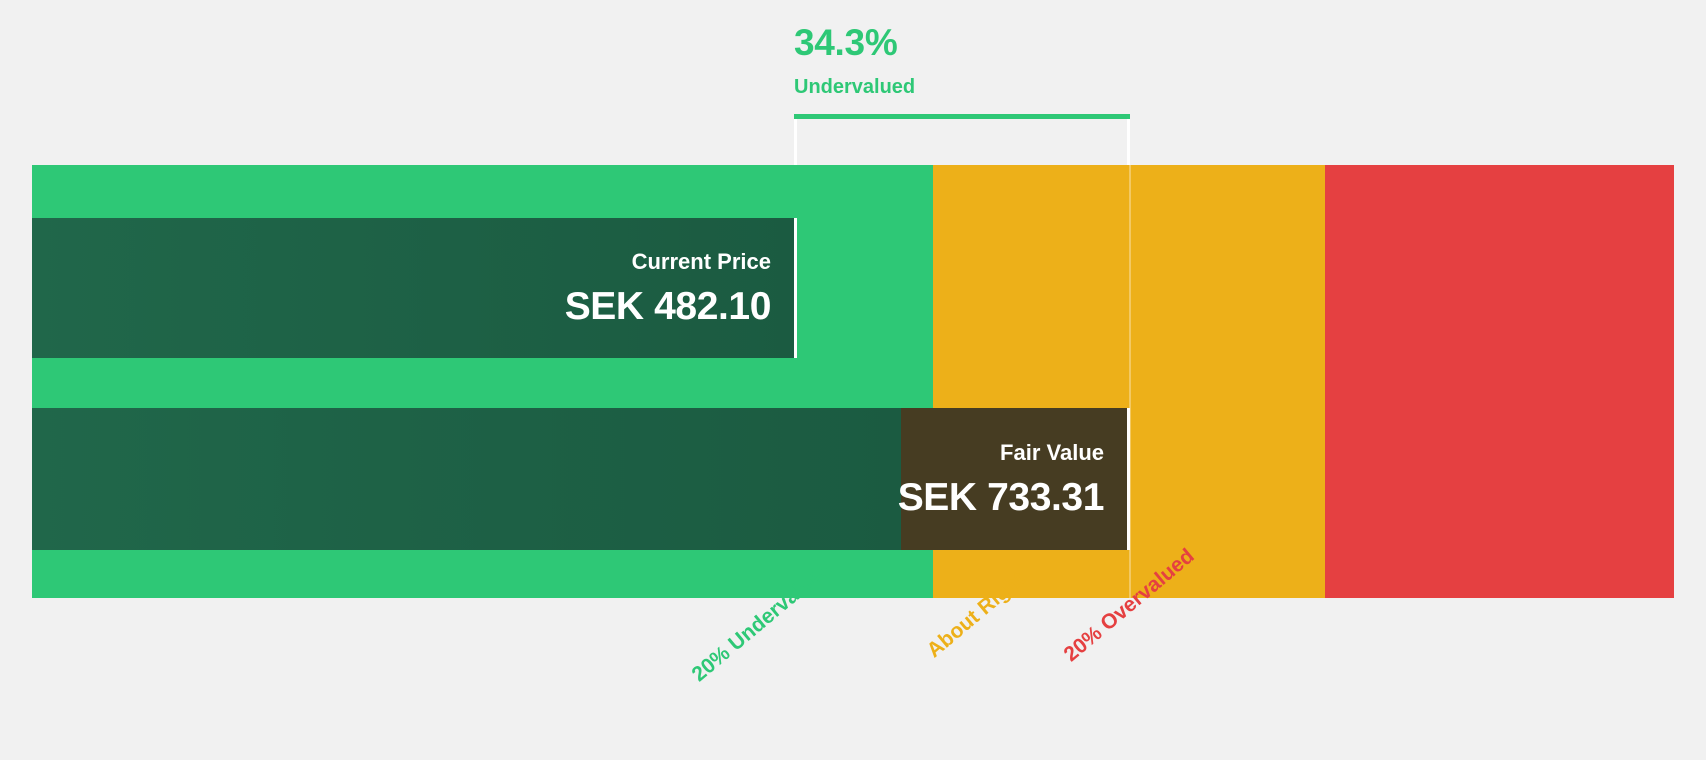  I want to click on band-overvalued, so click(1499, 381).